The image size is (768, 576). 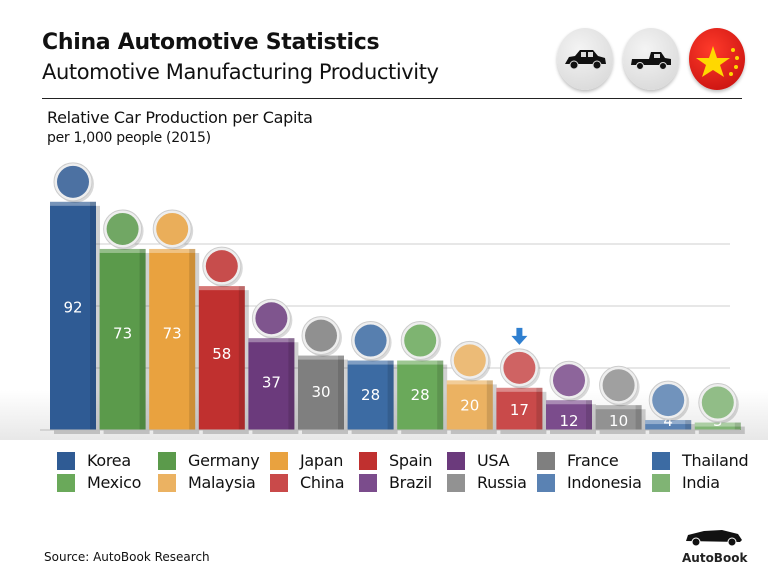 I want to click on chart-subtitle: per 1,000 people (2015), so click(x=129, y=138).